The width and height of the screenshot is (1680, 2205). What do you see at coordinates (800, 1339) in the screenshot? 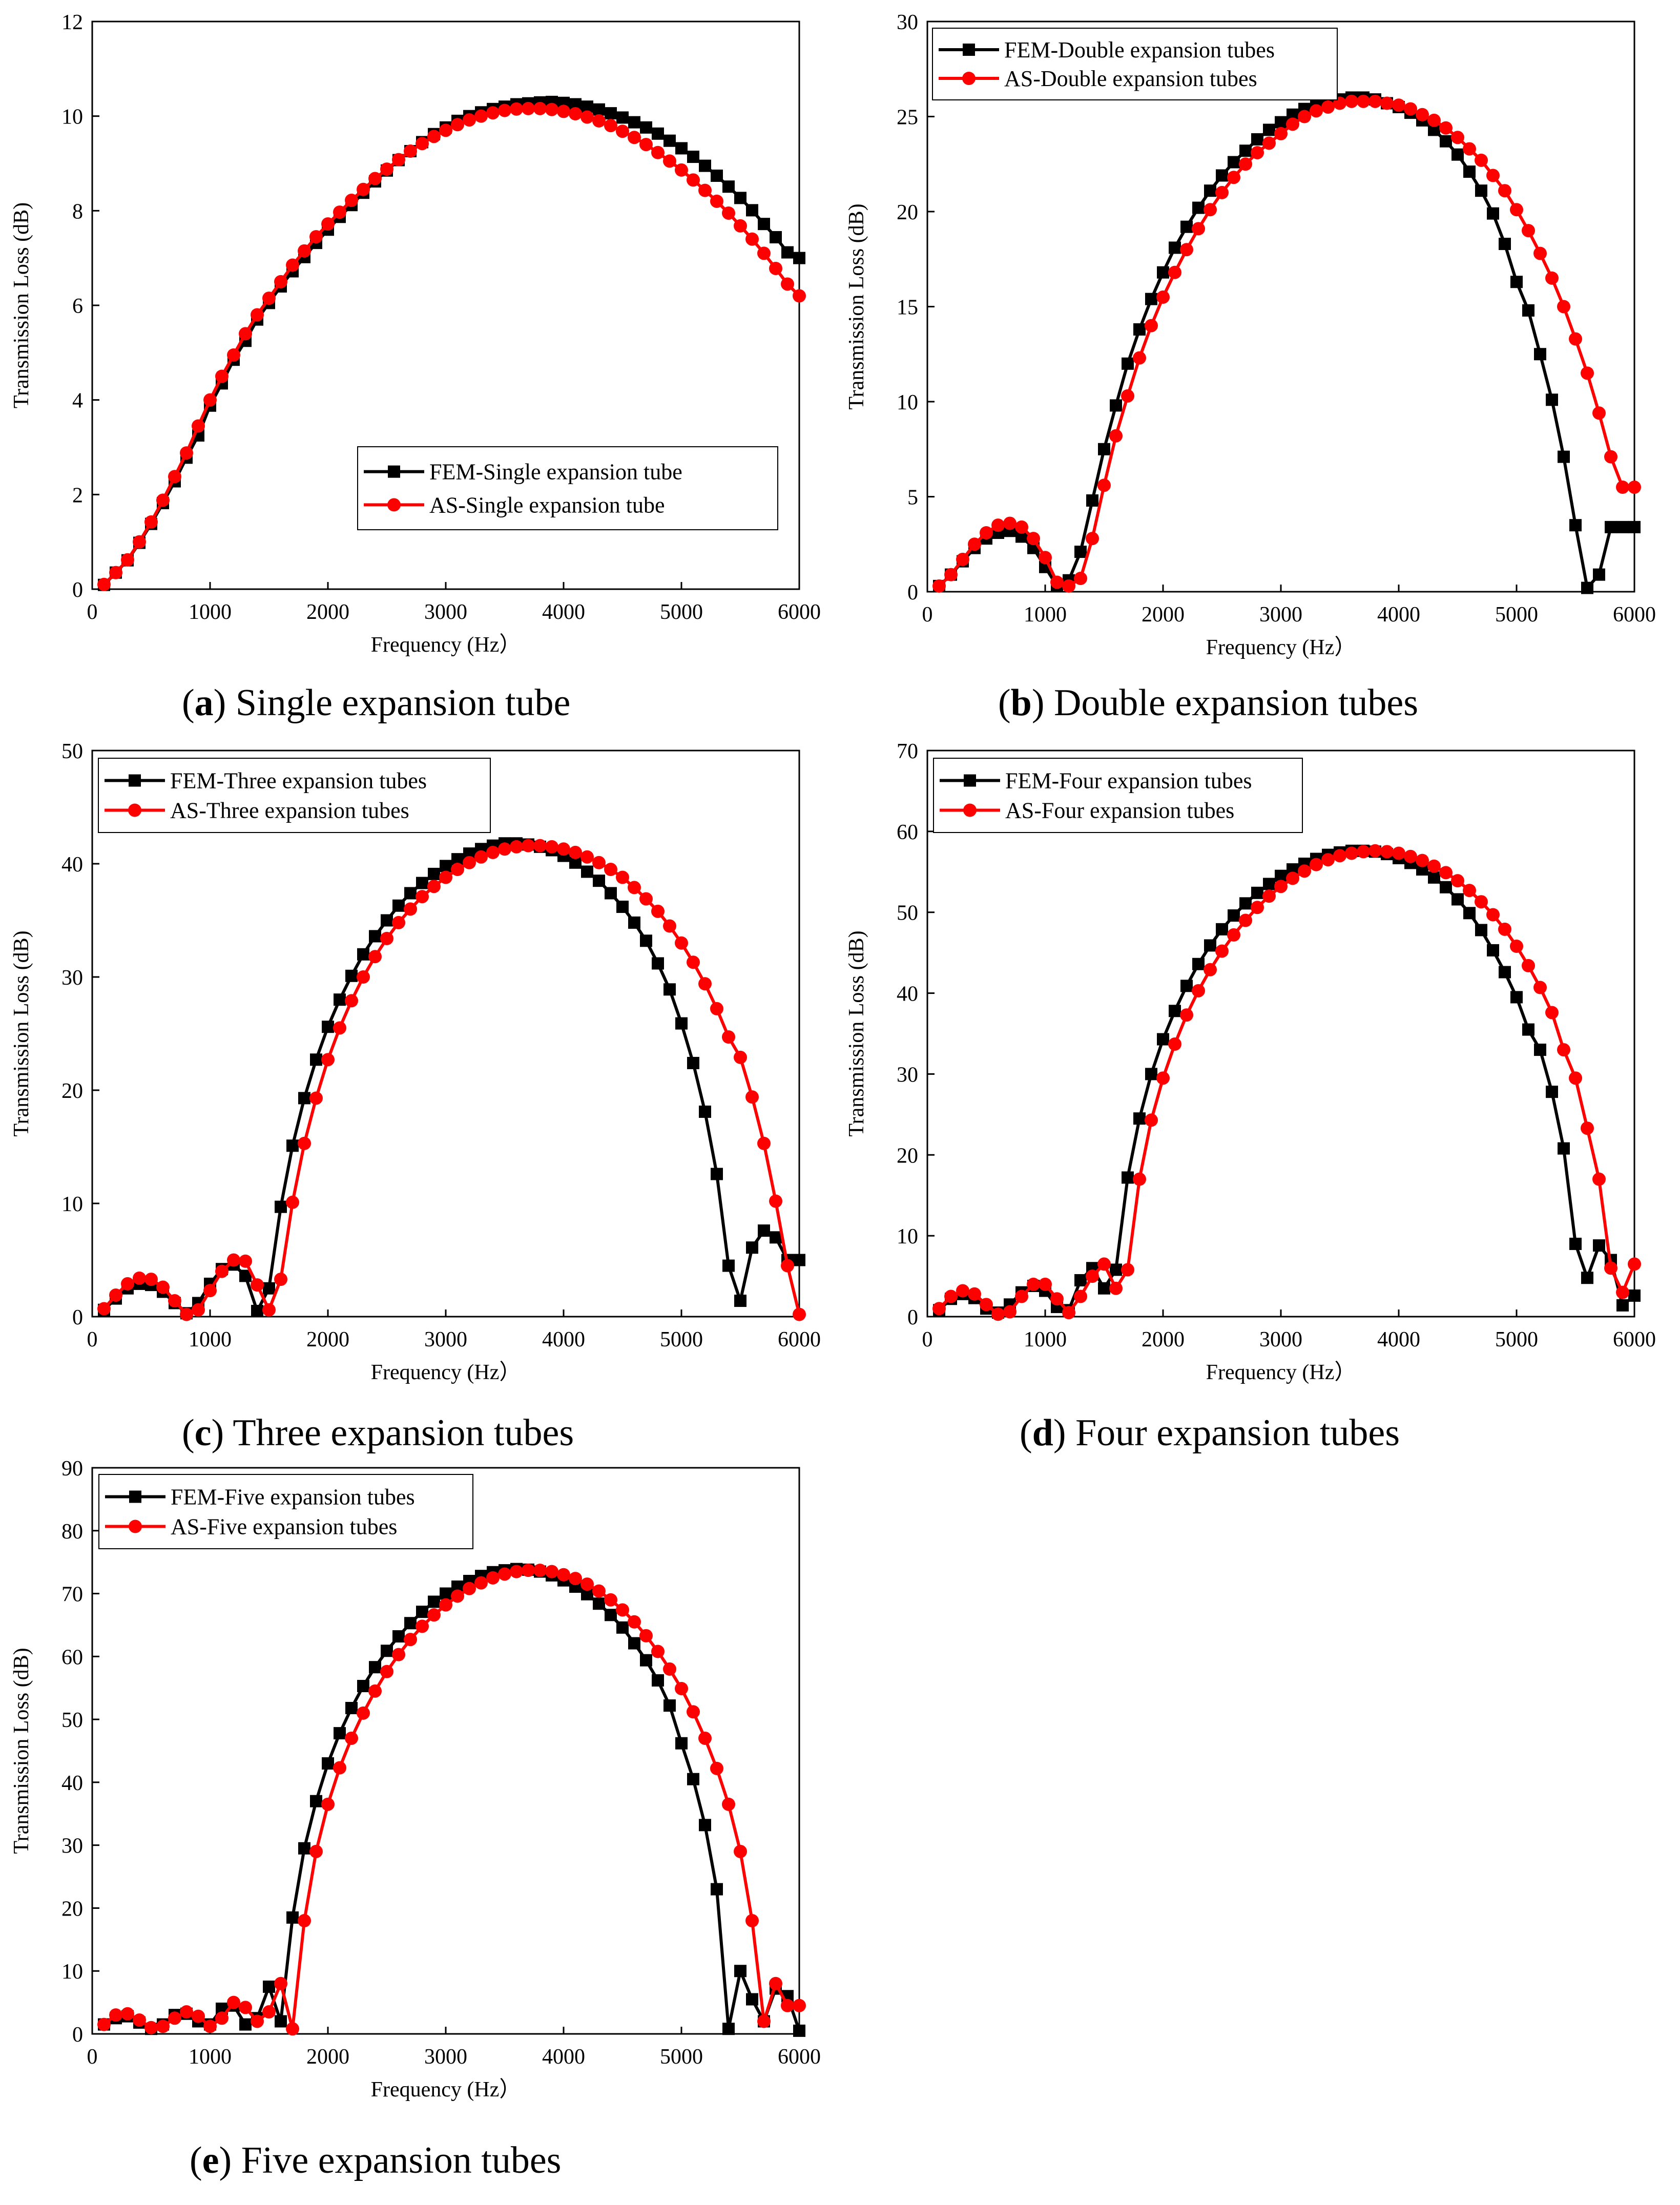
I see `x-tick-label: 6000` at bounding box center [800, 1339].